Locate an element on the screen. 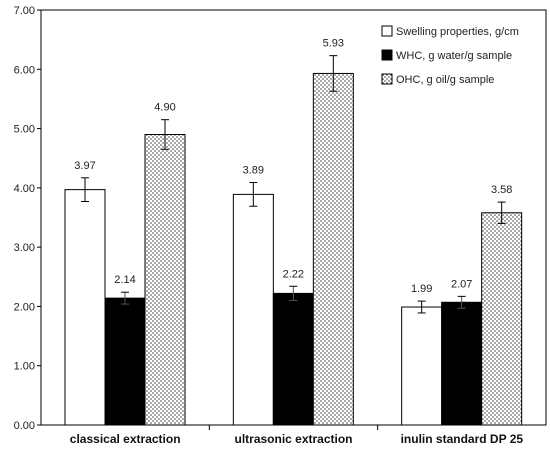 This screenshot has width=550, height=450. y-tick-label: 6.00 is located at coordinates (24, 70).